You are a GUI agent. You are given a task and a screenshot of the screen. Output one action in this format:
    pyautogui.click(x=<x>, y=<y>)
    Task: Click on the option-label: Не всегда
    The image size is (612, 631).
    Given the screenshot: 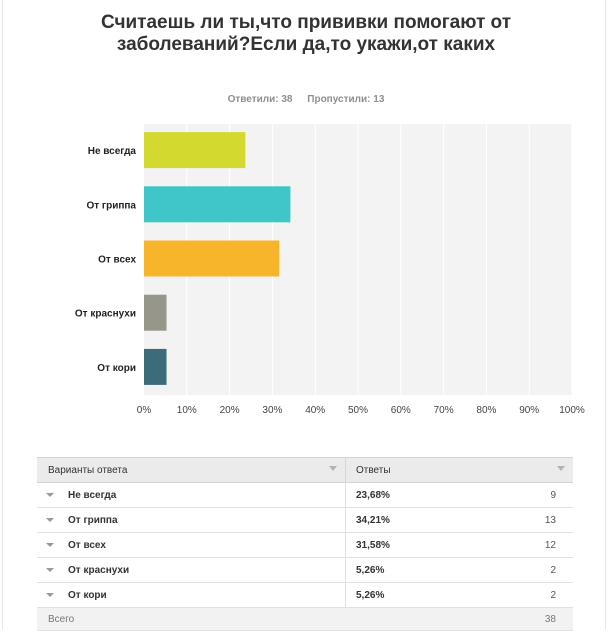 What is the action you would take?
    pyautogui.click(x=92, y=495)
    